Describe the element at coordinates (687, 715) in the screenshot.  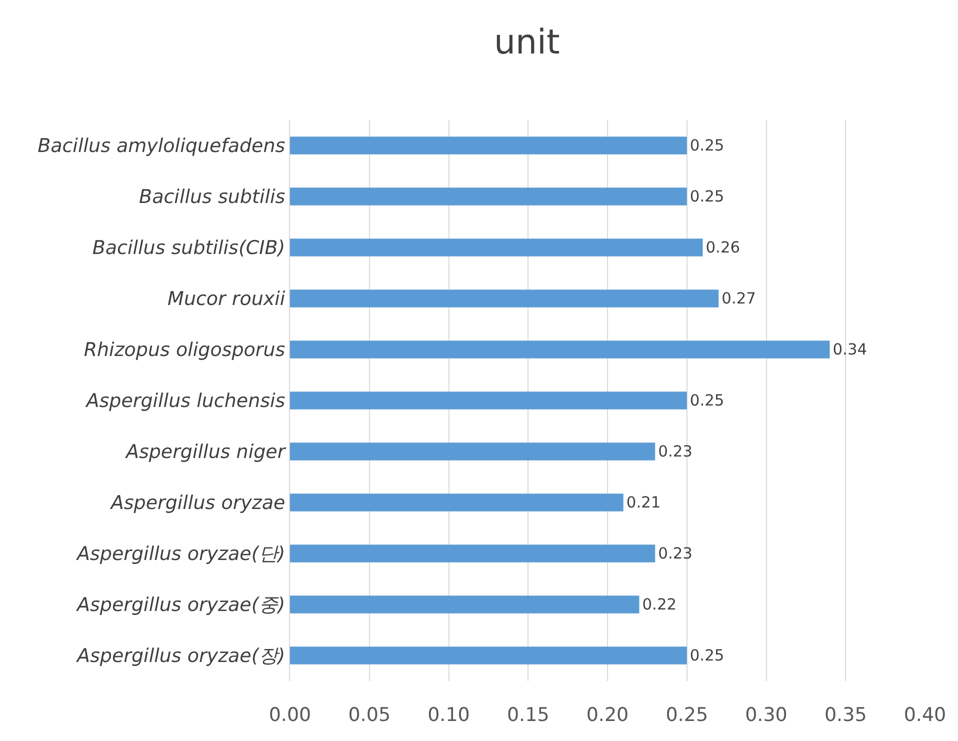
I see `x-tick-label: 0.25` at that location.